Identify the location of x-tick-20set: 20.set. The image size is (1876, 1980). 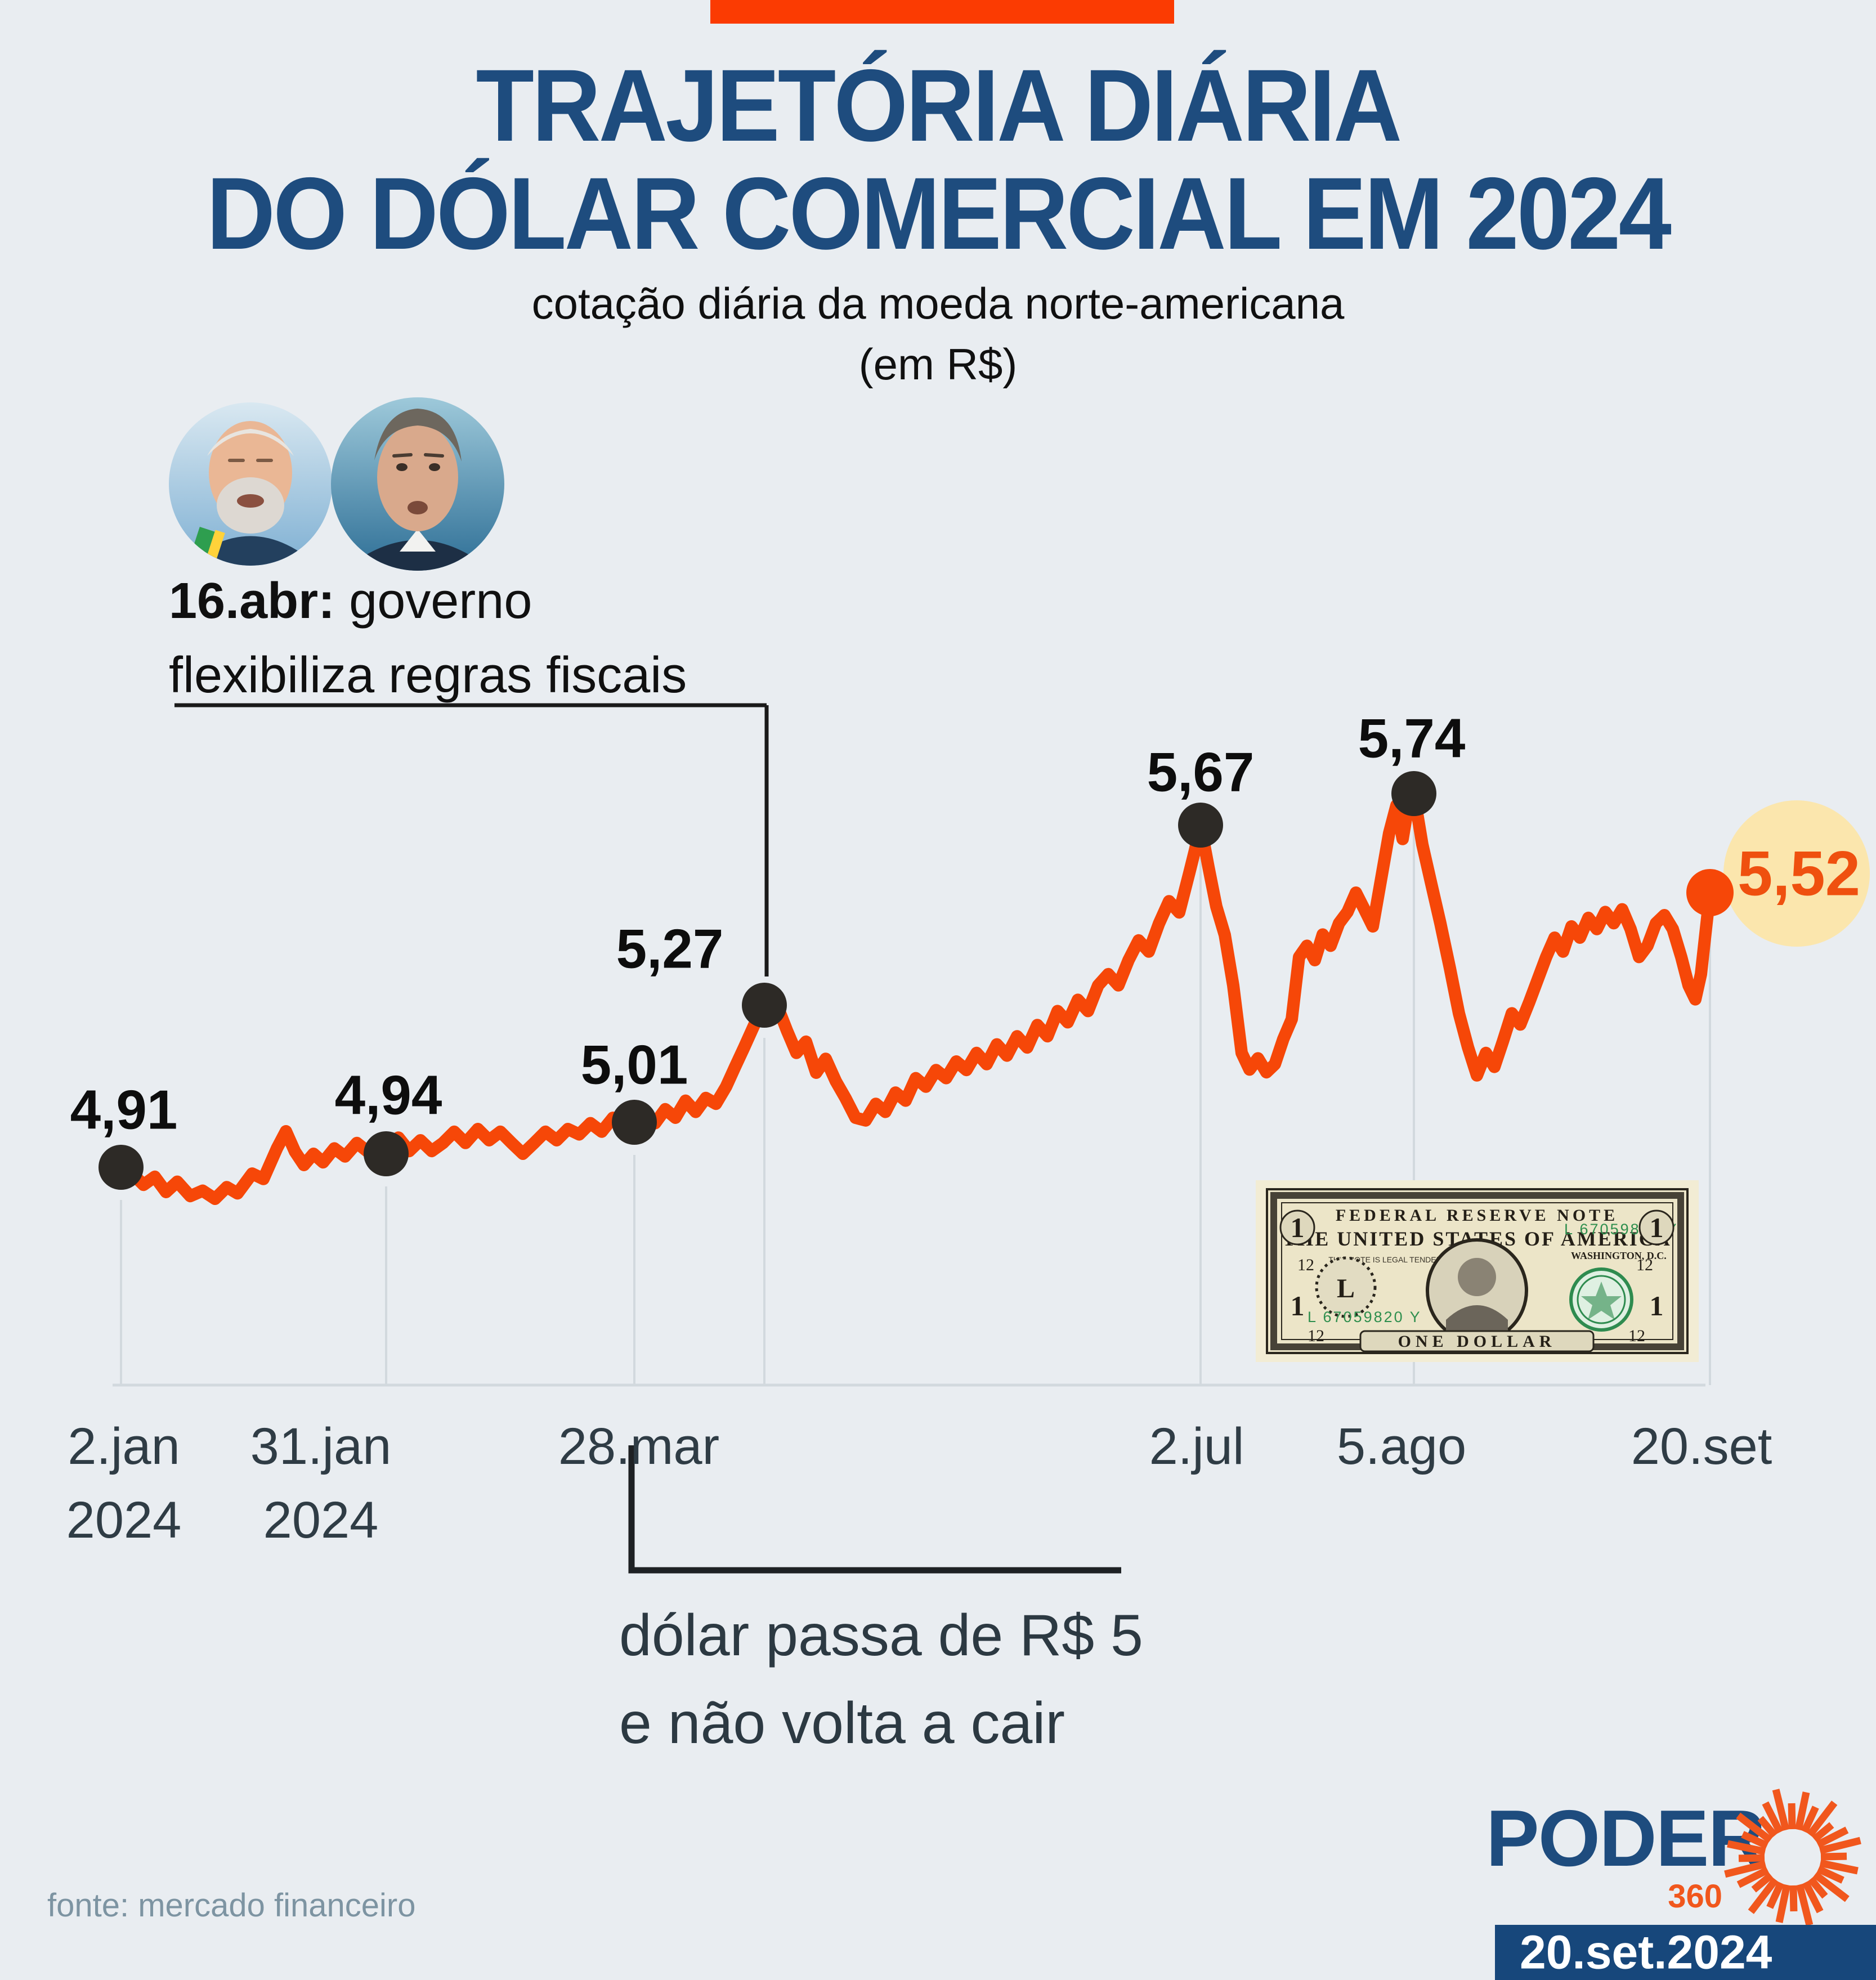
(1701, 1446).